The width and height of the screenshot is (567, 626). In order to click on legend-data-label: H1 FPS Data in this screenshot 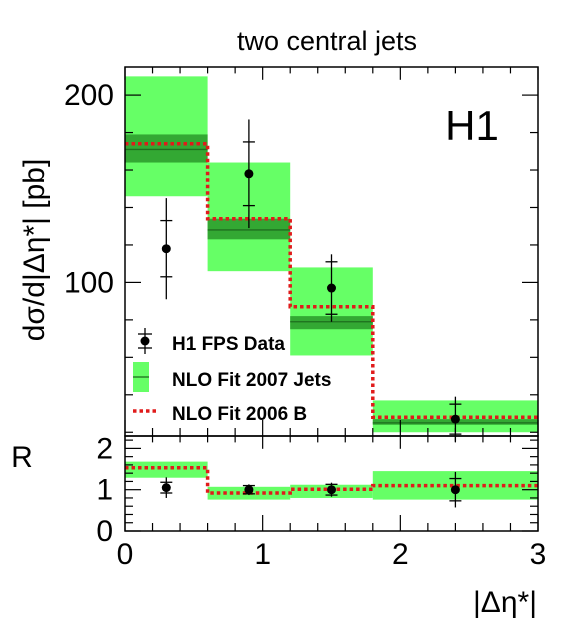, I will do `click(228, 344)`.